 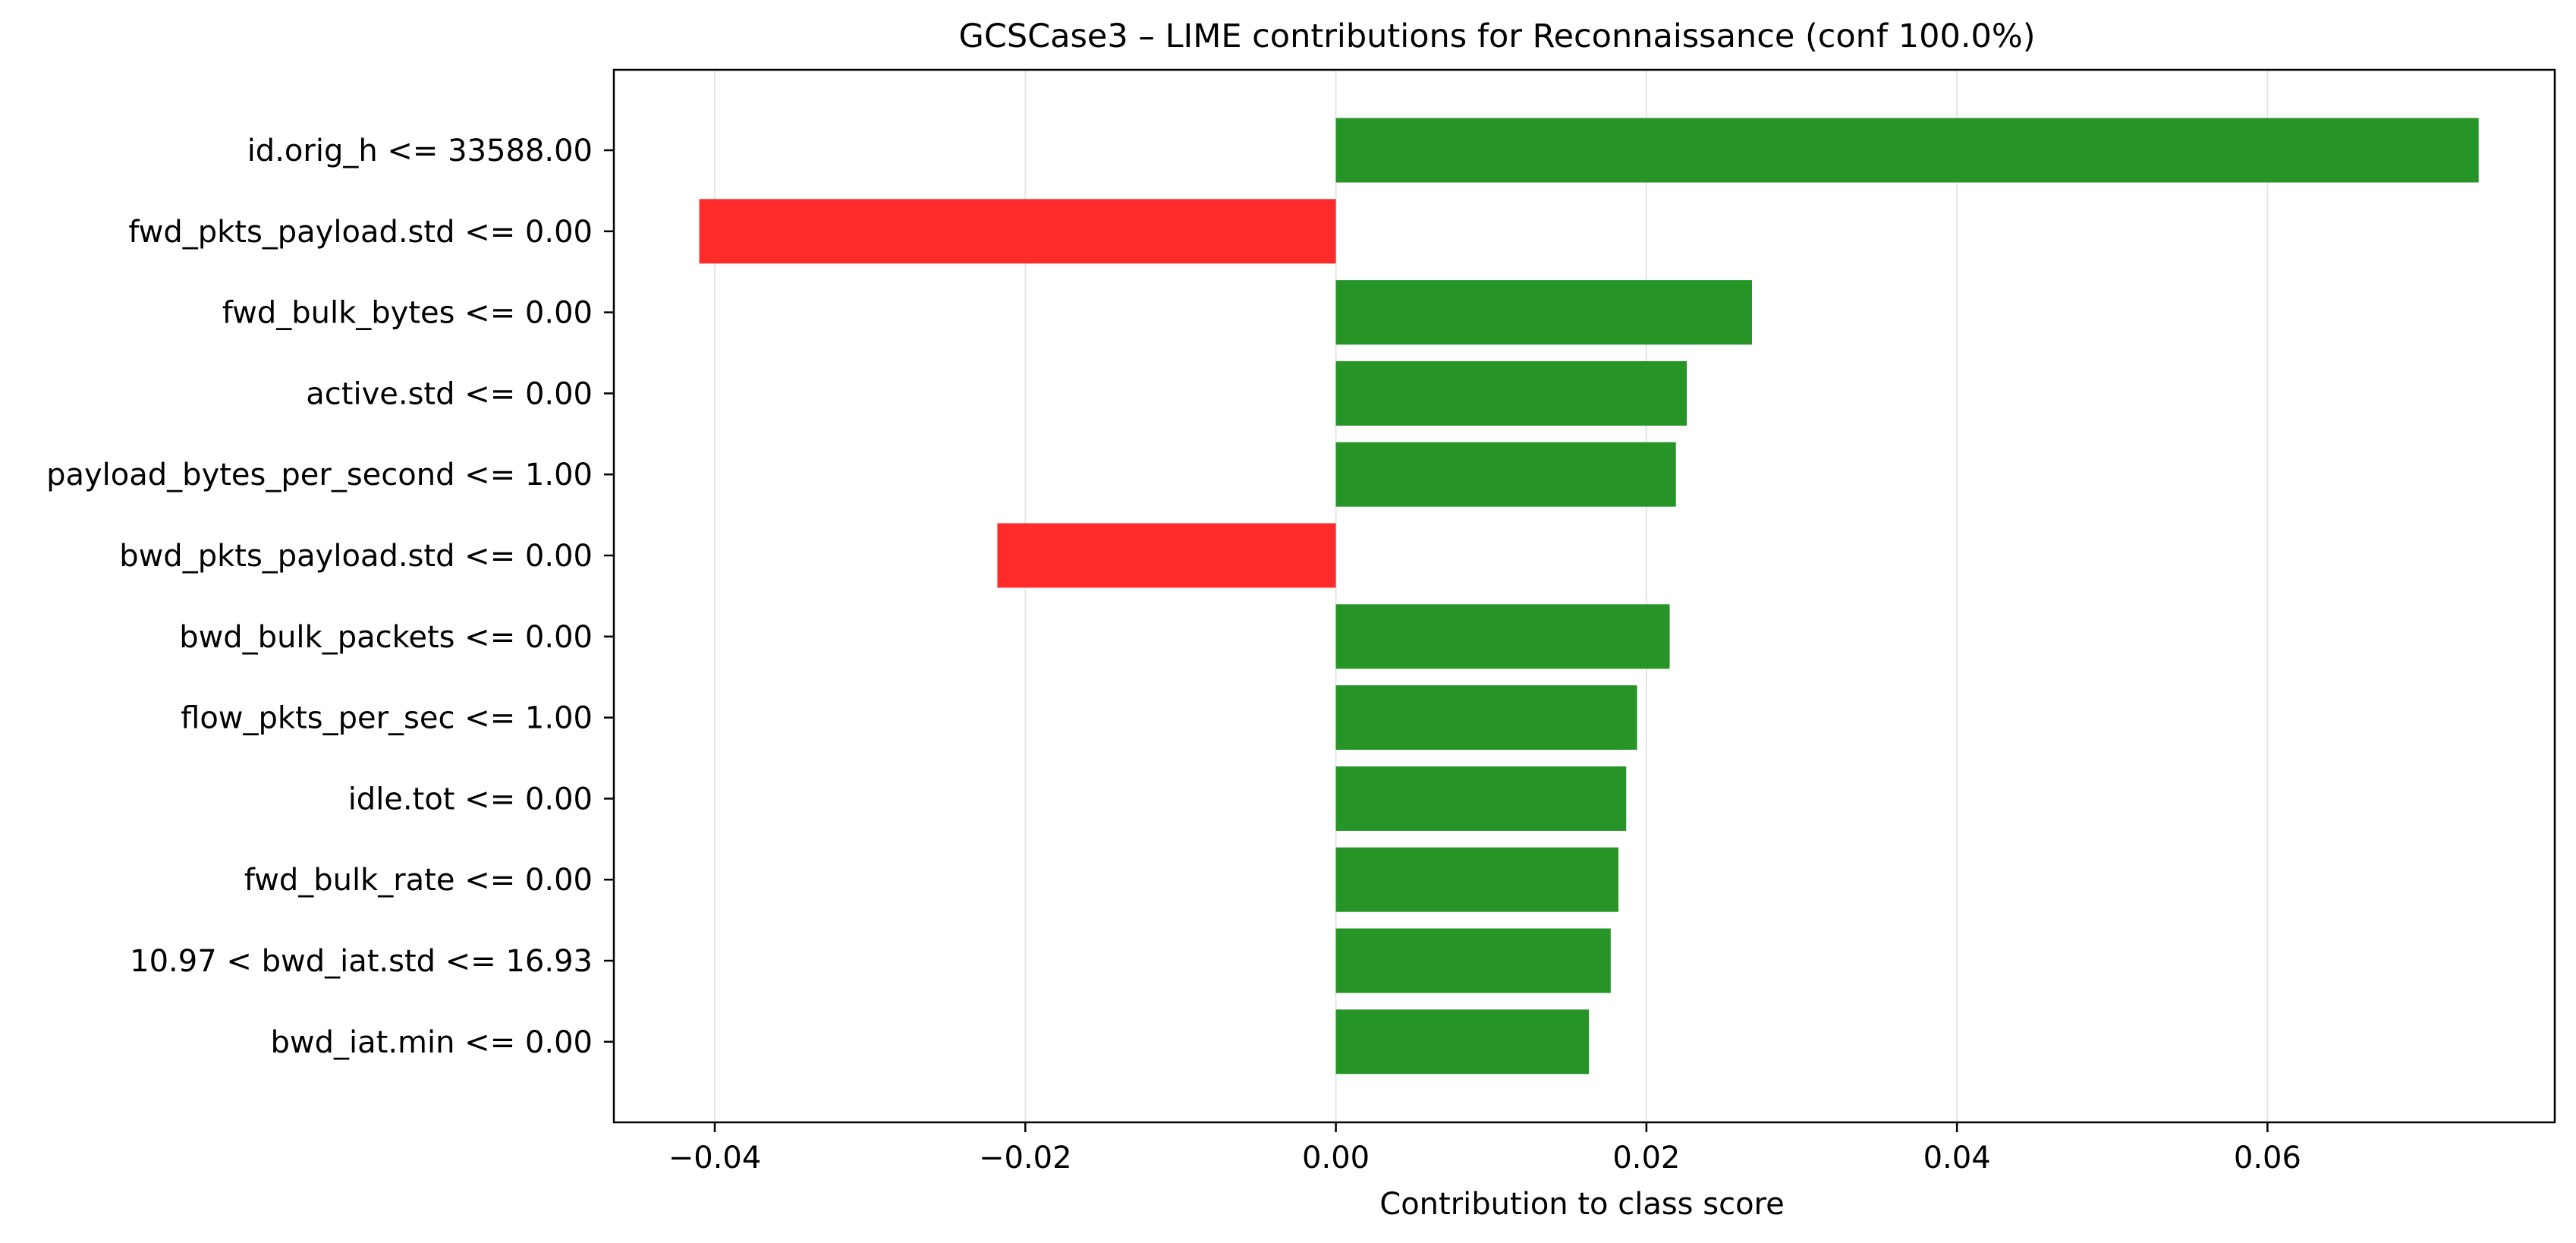 What do you see at coordinates (449, 393) in the screenshot?
I see `y-tick-label: active.std <= 0.00` at bounding box center [449, 393].